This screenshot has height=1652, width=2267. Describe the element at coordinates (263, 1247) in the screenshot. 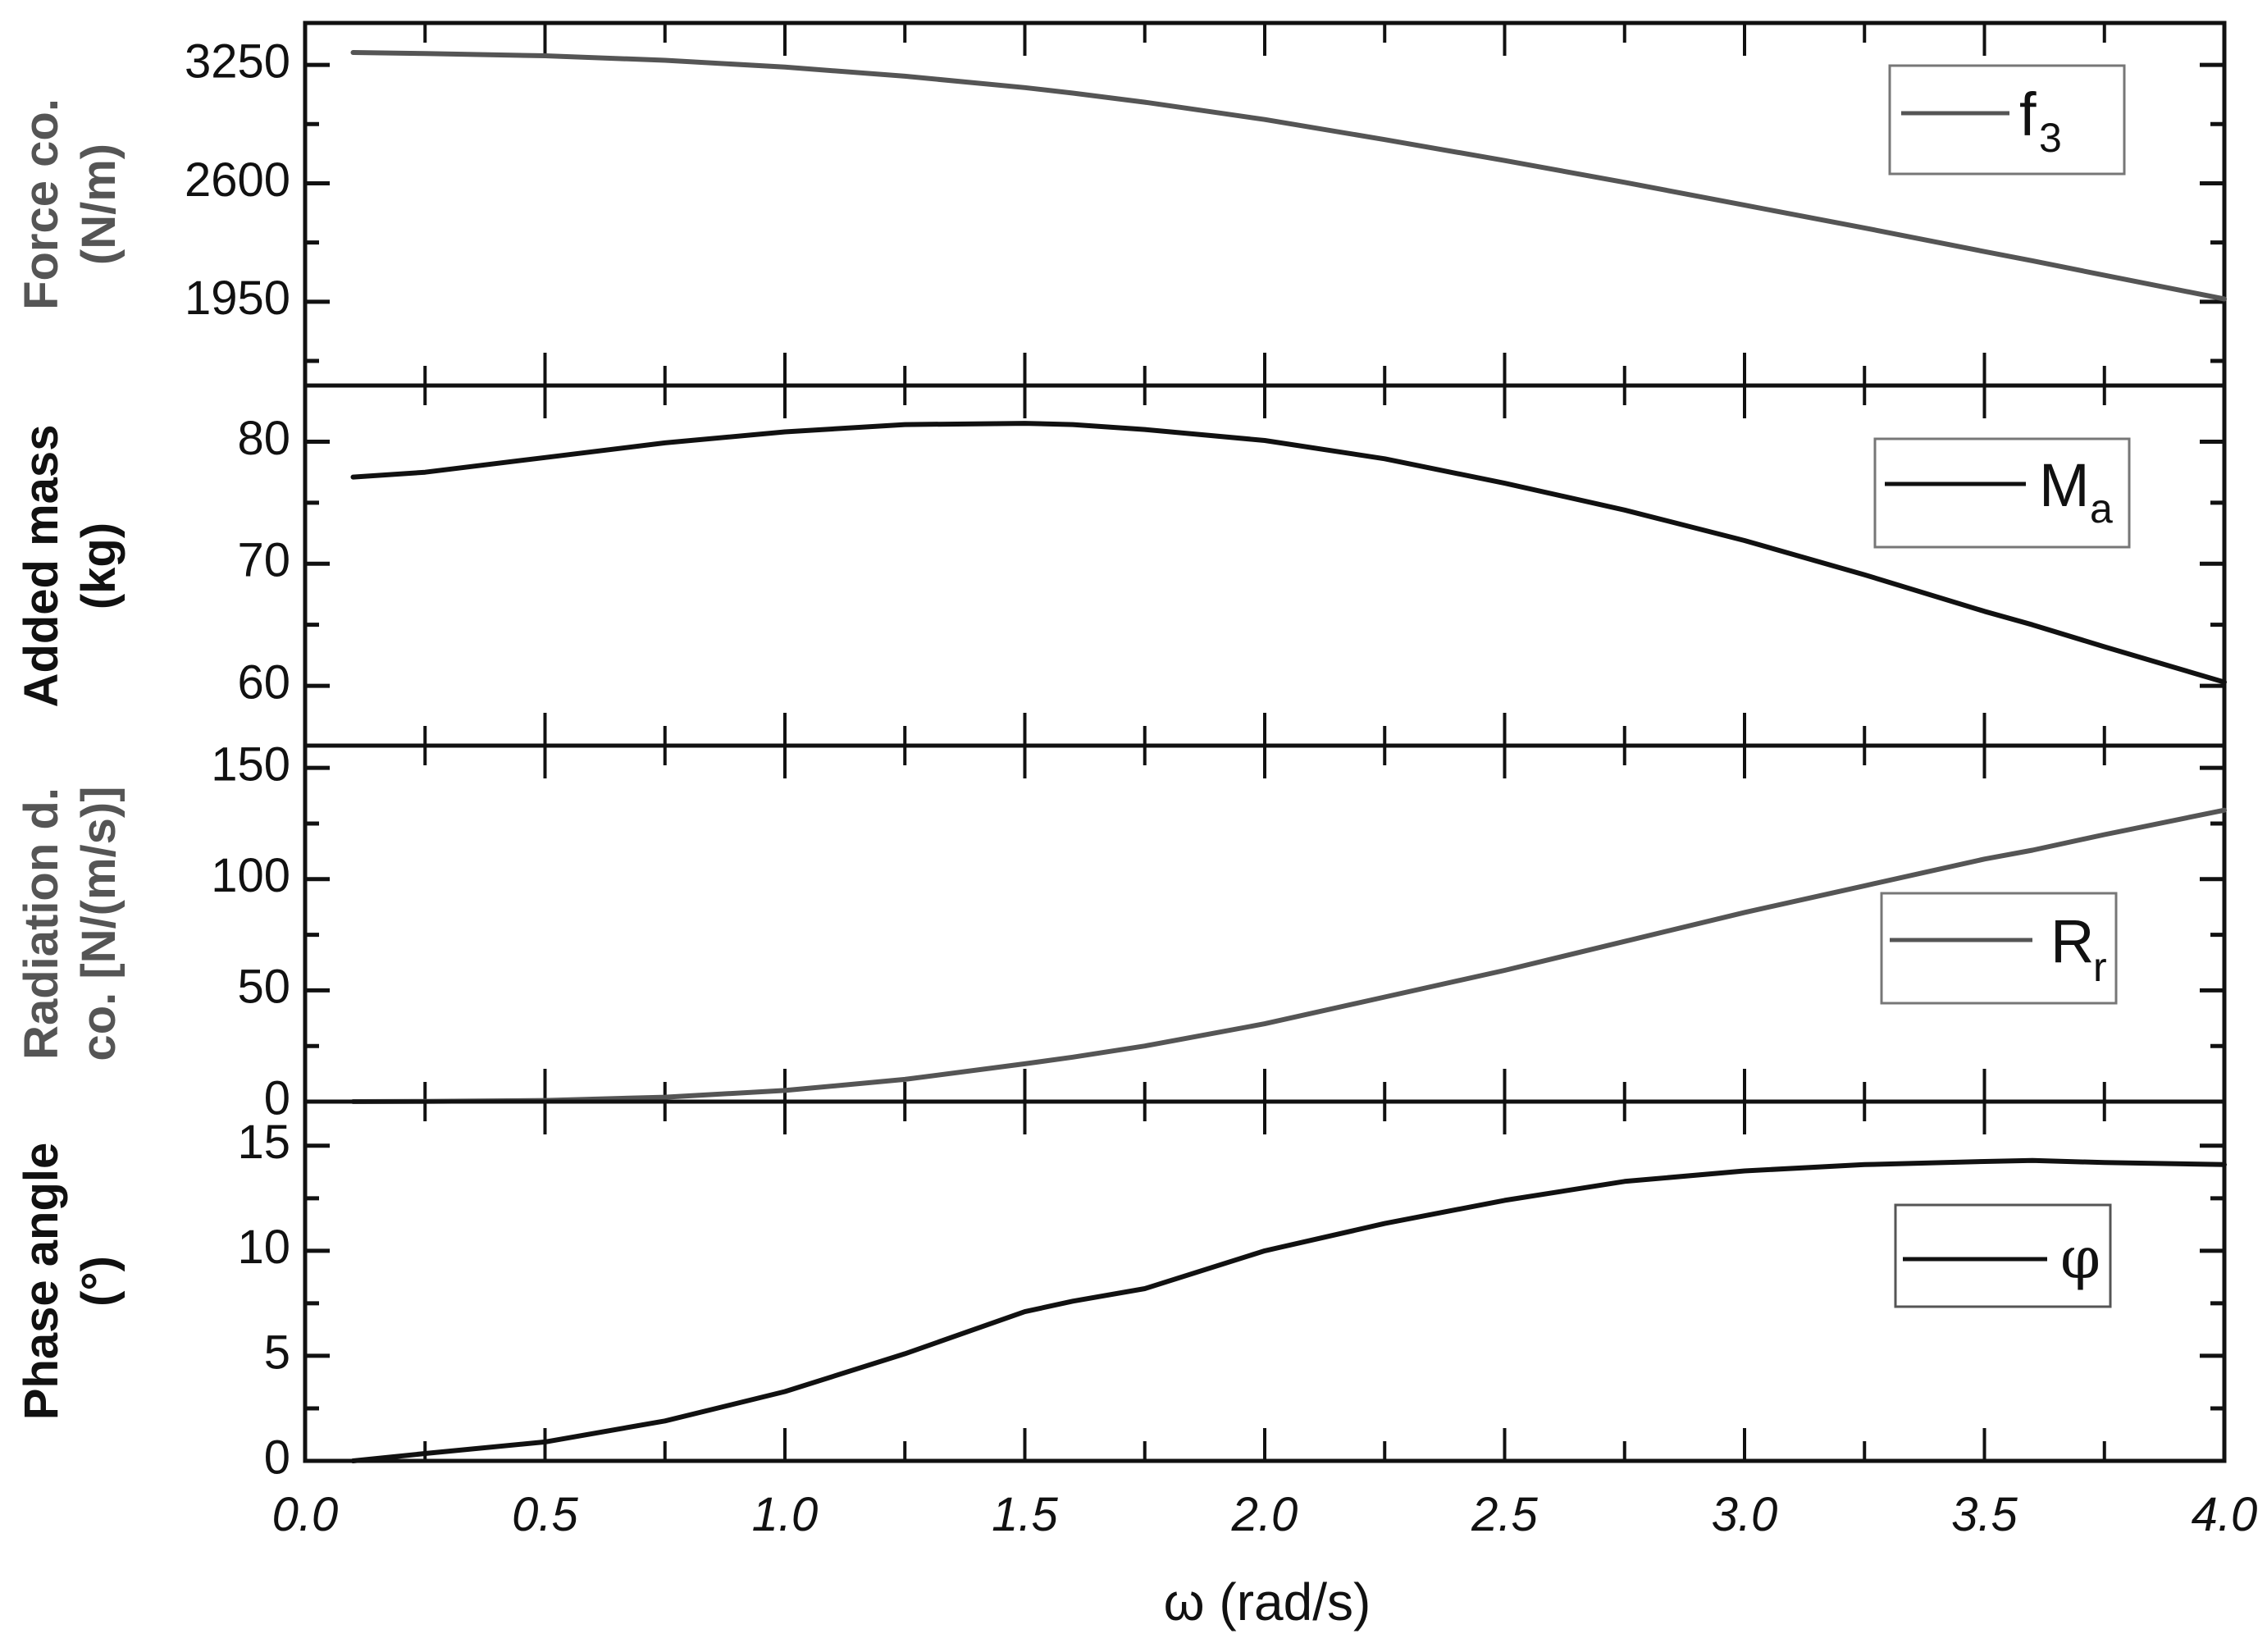

I see `ytick-label: 10` at that location.